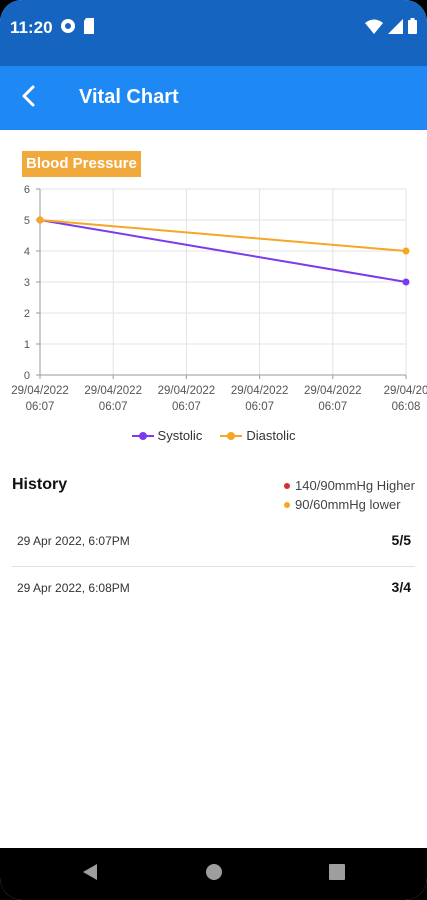  Describe the element at coordinates (142, 436) in the screenshot. I see `legend-marker-systolic` at that location.